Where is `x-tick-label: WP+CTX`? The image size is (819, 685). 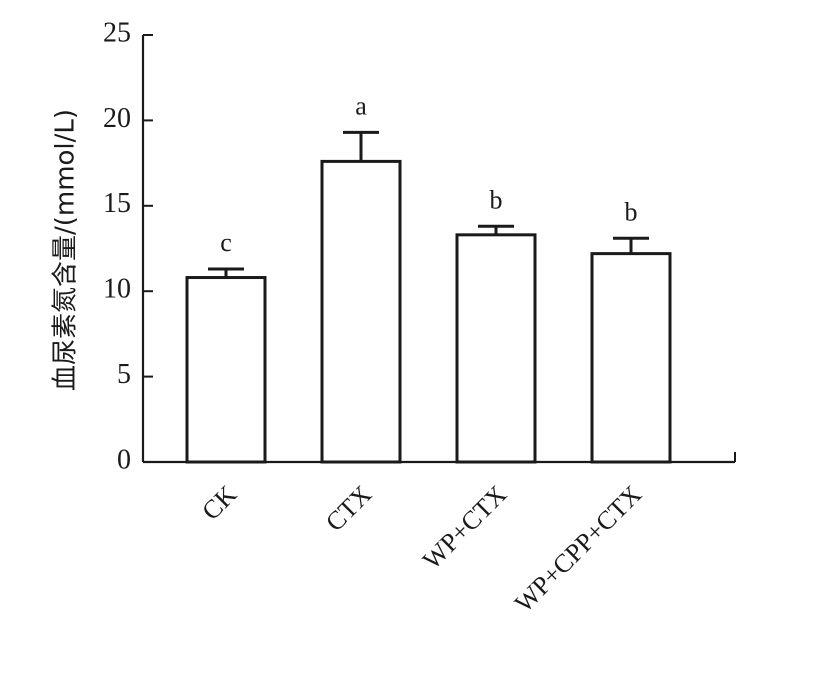 x-tick-label: WP+CTX is located at coordinates (464, 527).